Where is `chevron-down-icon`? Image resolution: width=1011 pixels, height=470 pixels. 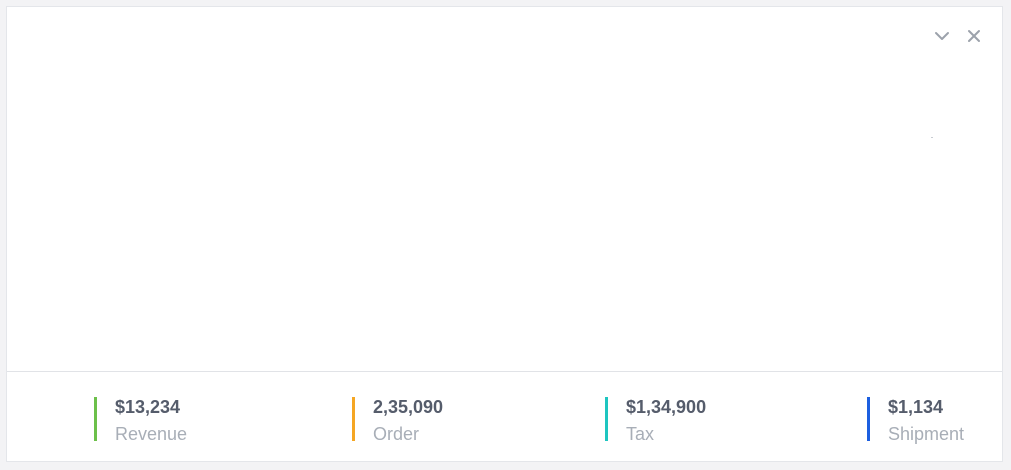 chevron-down-icon is located at coordinates (942, 36).